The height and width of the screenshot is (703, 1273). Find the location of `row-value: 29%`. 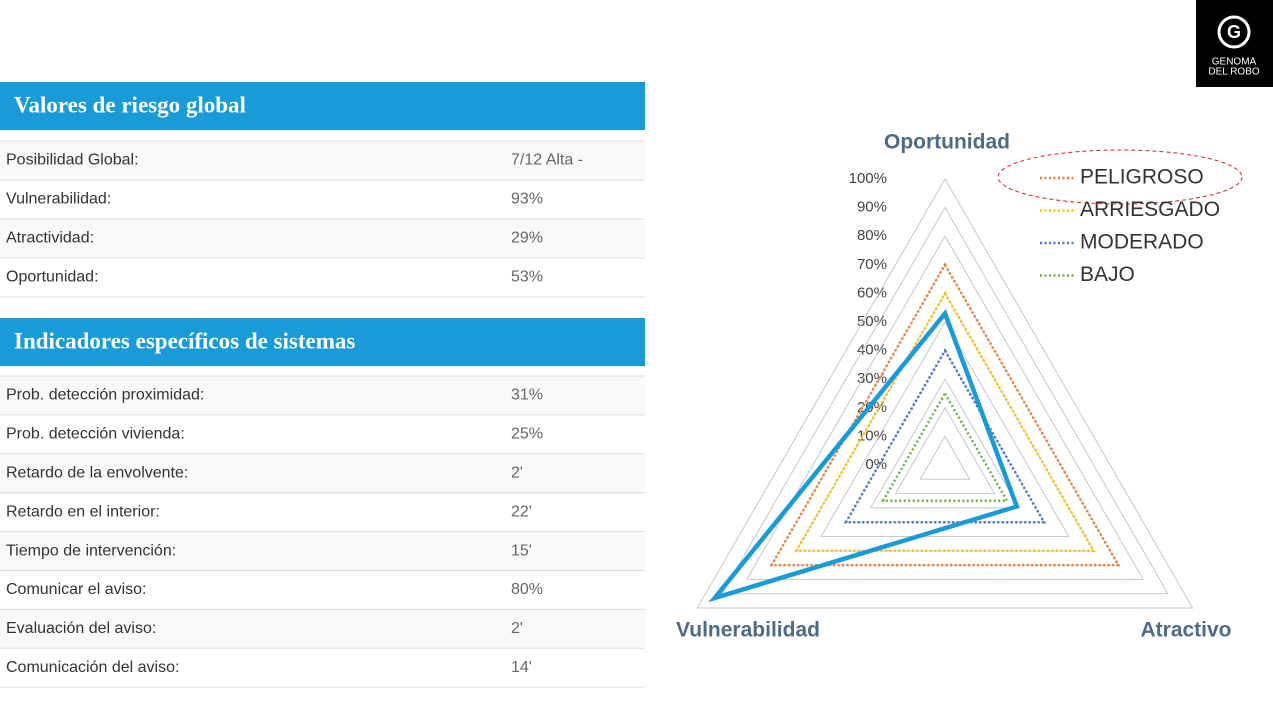

row-value: 29% is located at coordinates (527, 238).